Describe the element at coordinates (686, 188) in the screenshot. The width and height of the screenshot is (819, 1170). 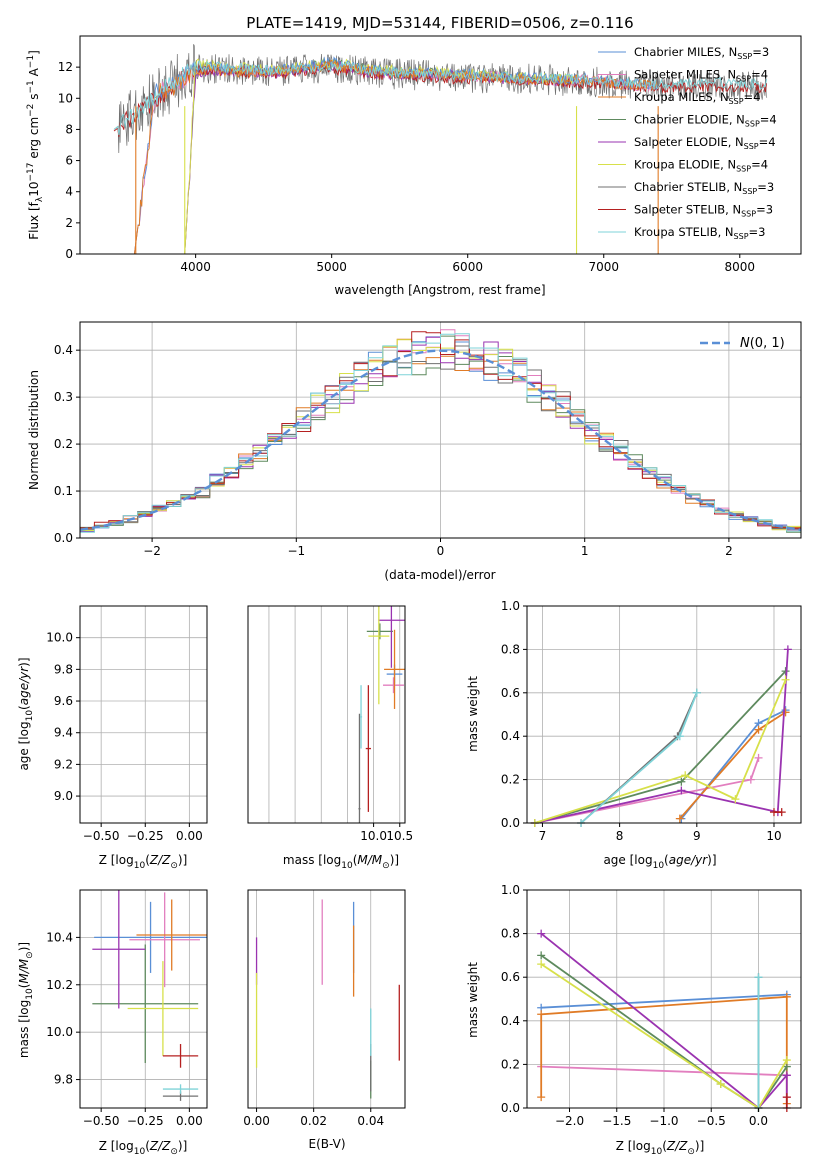
I see `legend-item: Chabrier STELIB, NSSP=3` at that location.